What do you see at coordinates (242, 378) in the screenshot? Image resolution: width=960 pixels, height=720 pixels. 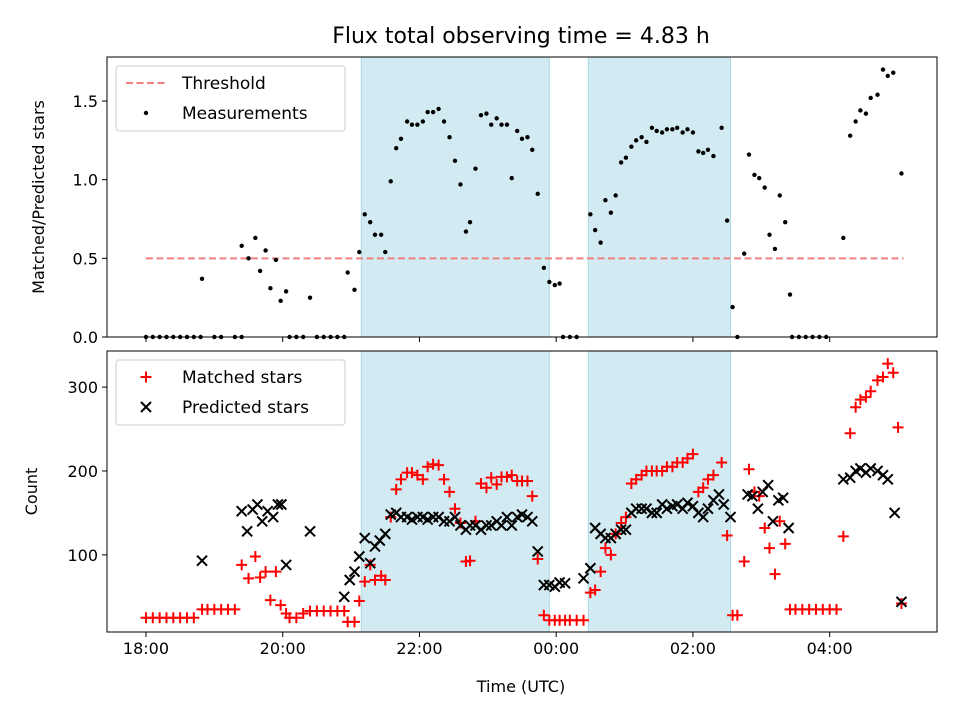 I see `legend-label: Matched stars` at bounding box center [242, 378].